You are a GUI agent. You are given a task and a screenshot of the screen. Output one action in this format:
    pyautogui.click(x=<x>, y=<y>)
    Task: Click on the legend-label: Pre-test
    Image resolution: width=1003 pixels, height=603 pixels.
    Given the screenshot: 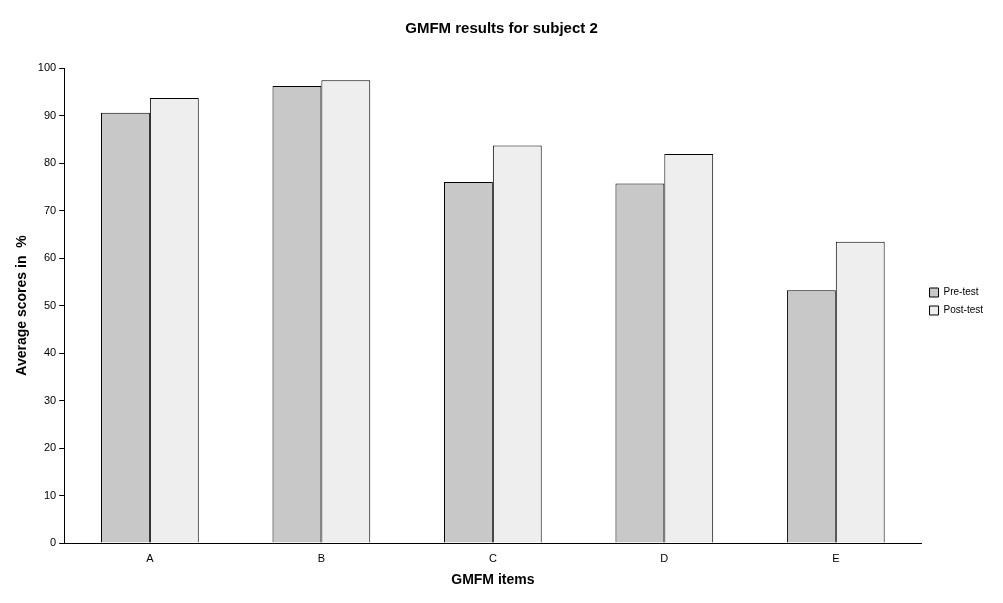 What is the action you would take?
    pyautogui.click(x=961, y=292)
    